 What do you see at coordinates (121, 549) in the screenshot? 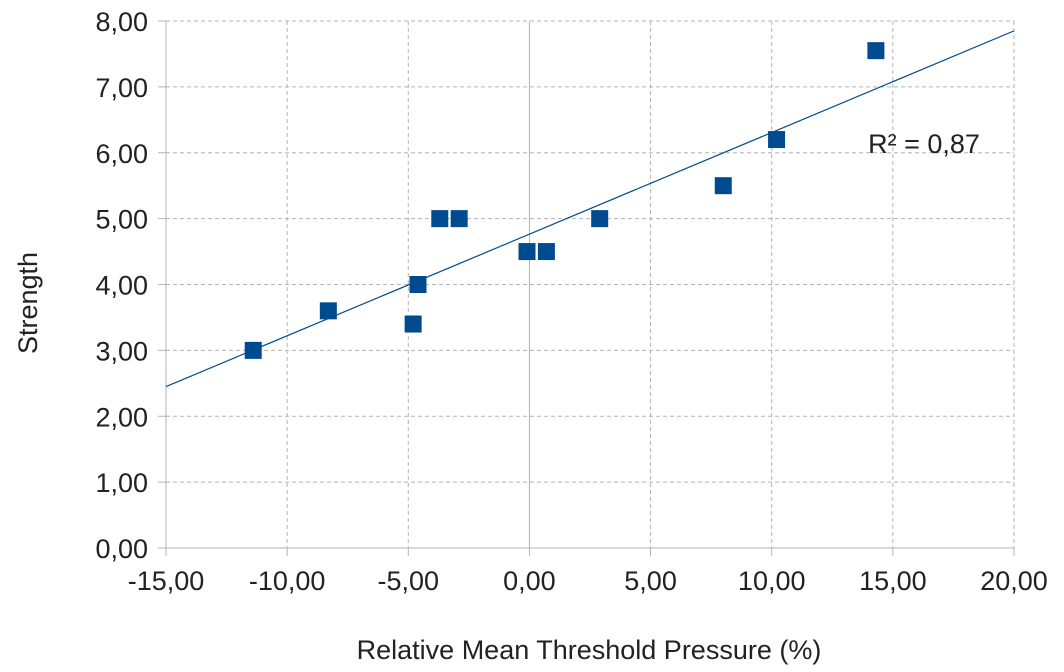
I see `y-tick-label: 0,00` at bounding box center [121, 549].